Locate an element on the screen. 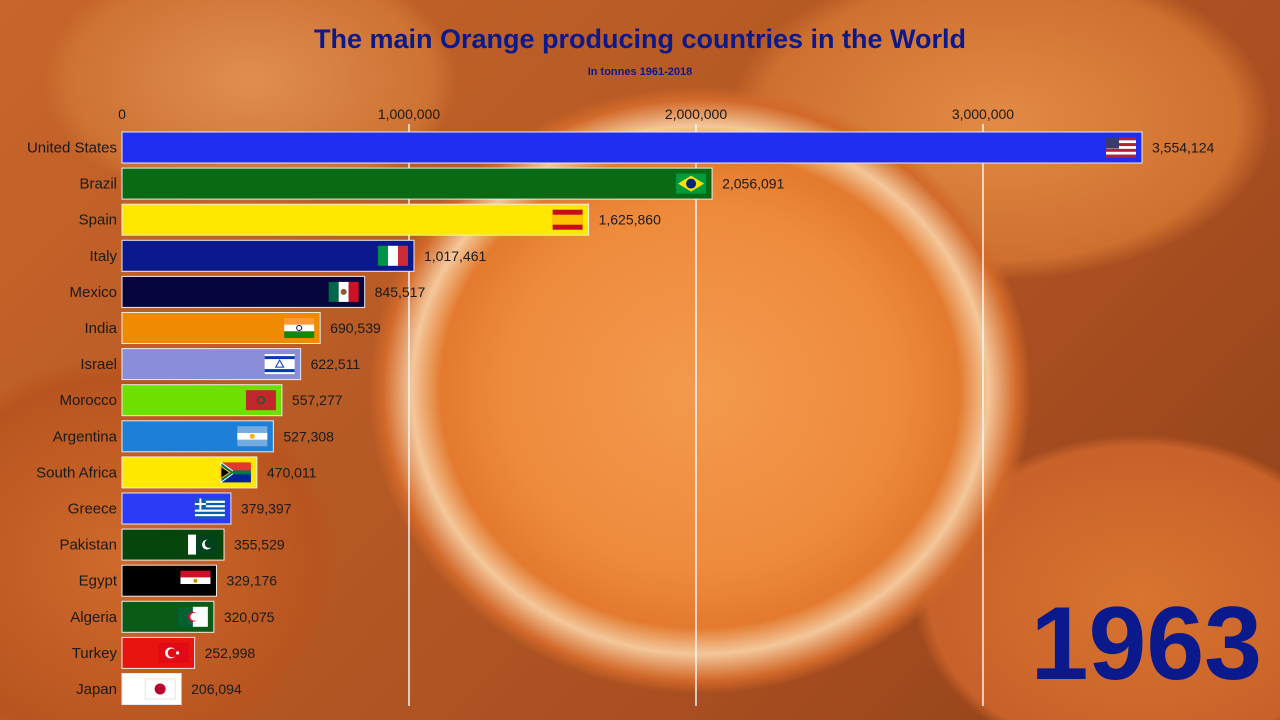 The height and width of the screenshot is (720, 1280). category-label: India is located at coordinates (100, 328).